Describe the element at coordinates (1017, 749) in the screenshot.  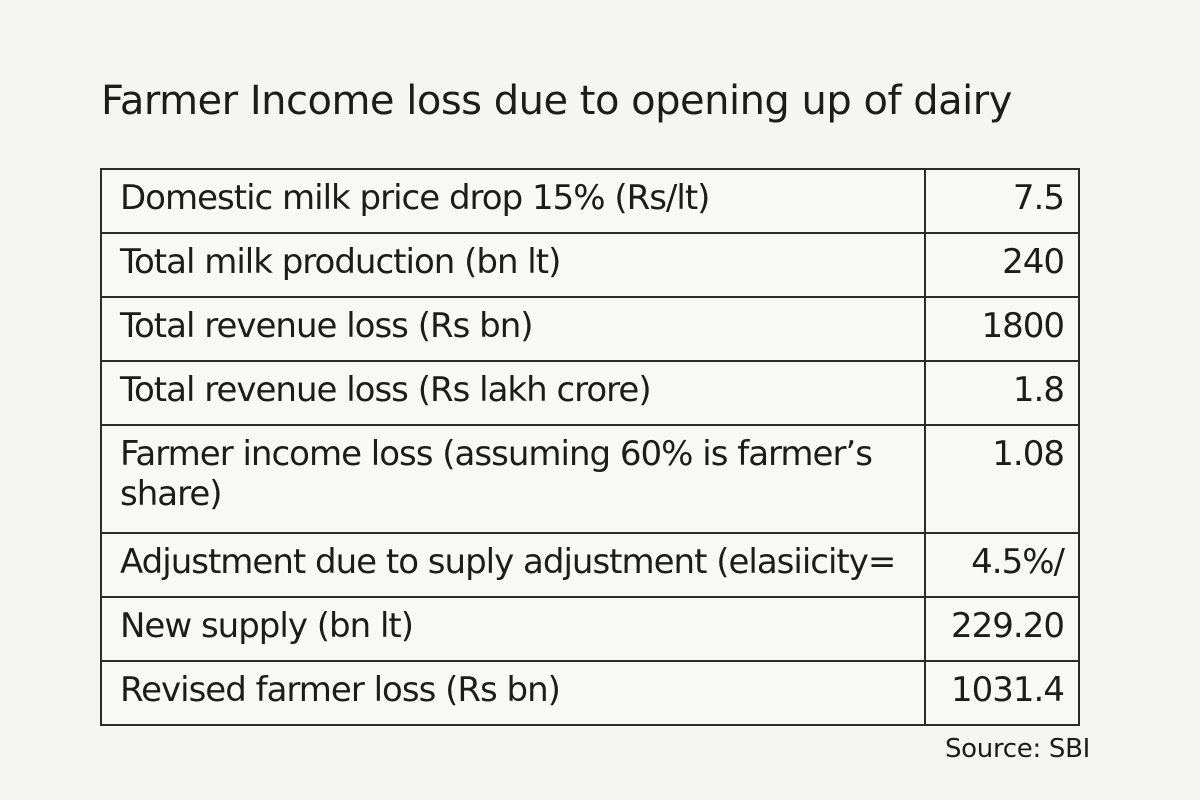
I see `source-note: Source: SBI` at that location.